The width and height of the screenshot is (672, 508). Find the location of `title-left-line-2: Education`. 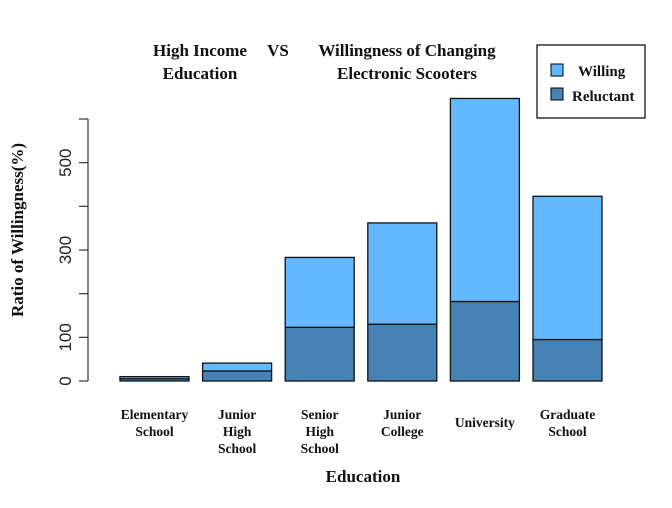

title-left-line-2: Education is located at coordinates (200, 73).